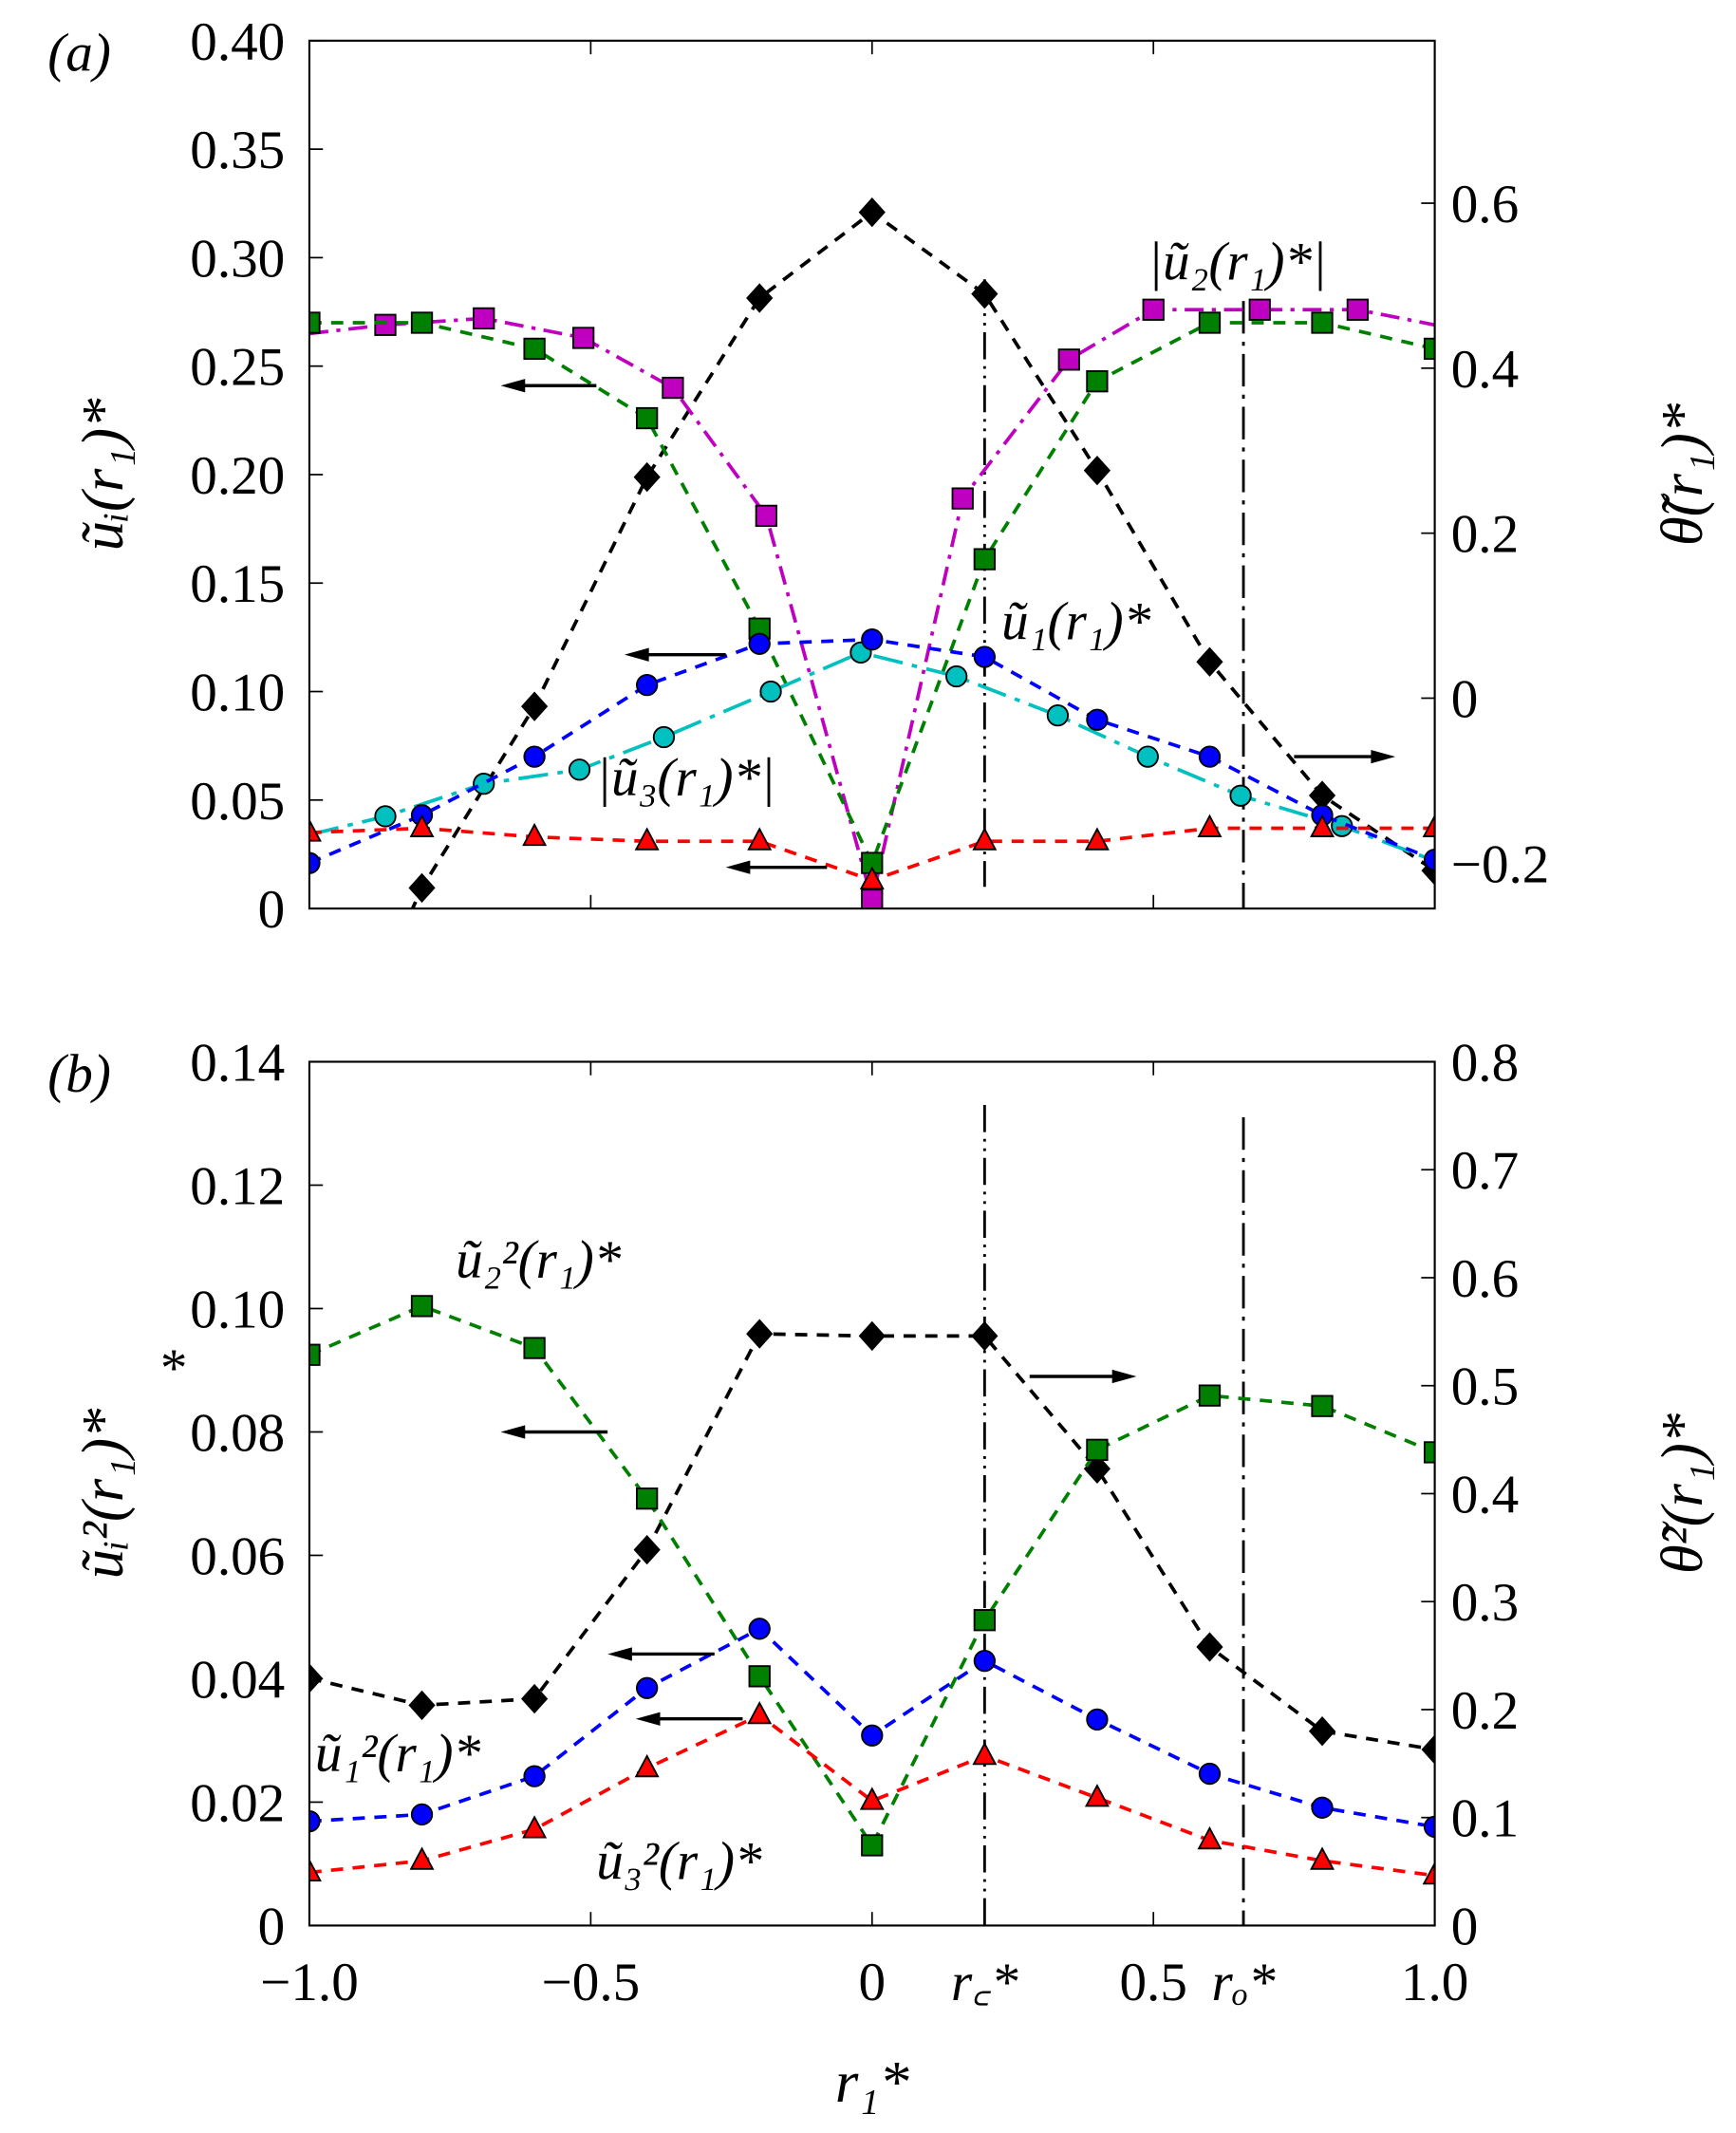  Describe the element at coordinates (238, 476) in the screenshot. I see `y-left-tick-label: 0.20` at that location.